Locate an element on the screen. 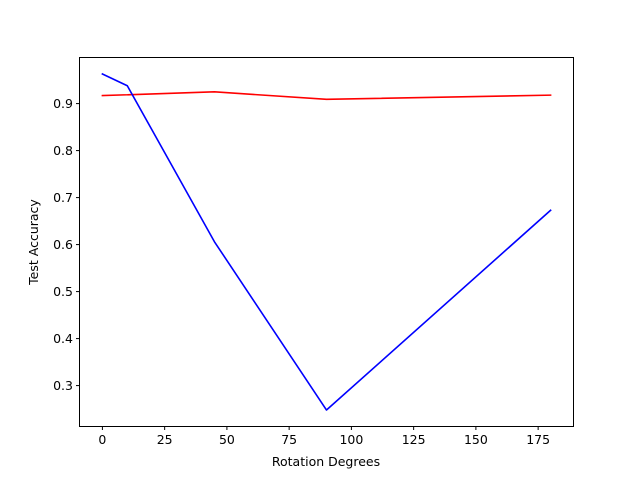 The height and width of the screenshot is (478, 636). x-axis-label: Rotation Degrees is located at coordinates (326, 461).